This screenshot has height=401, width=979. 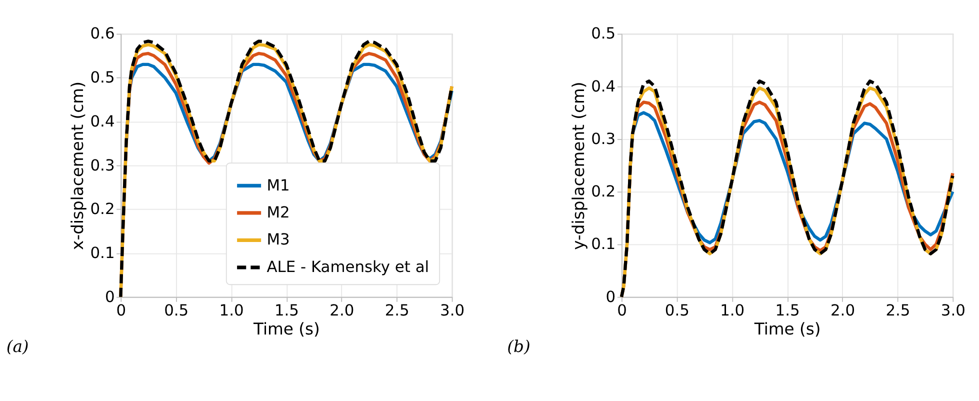 I want to click on y-axis-title: x-displacement (cm), so click(x=77, y=166).